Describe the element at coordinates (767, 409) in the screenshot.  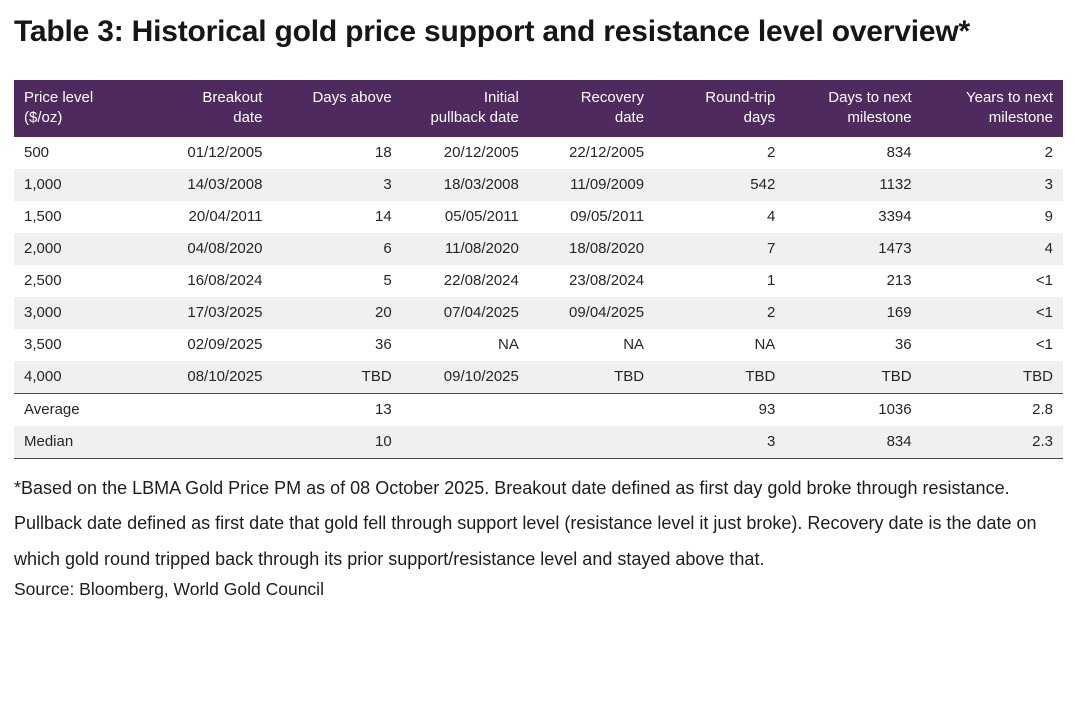
I see `table-cell: 93` at that location.